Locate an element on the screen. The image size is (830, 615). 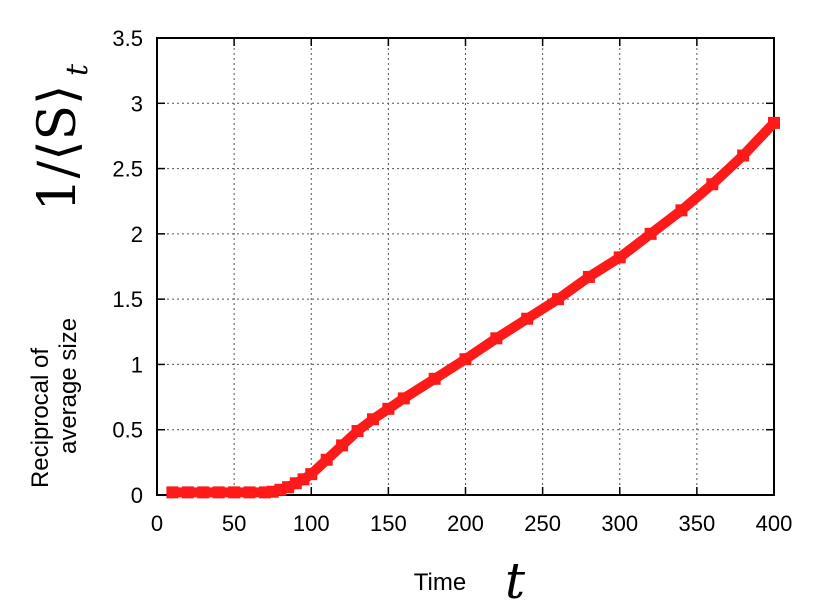
x-tick-label: 150 is located at coordinates (388, 523).